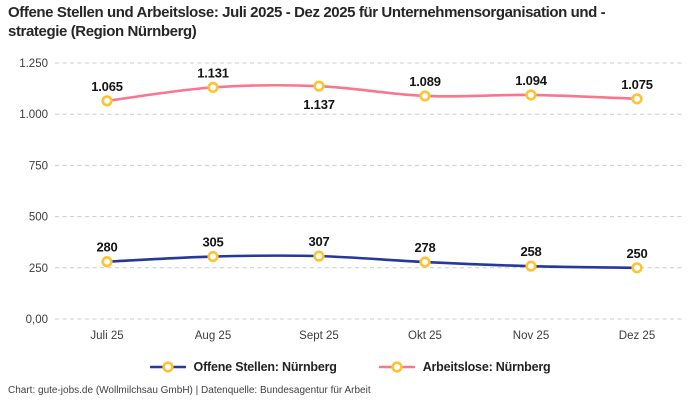 The image size is (700, 400). I want to click on legend-label-arbeitslose: Arbeitslose: Nürnberg, so click(486, 367).